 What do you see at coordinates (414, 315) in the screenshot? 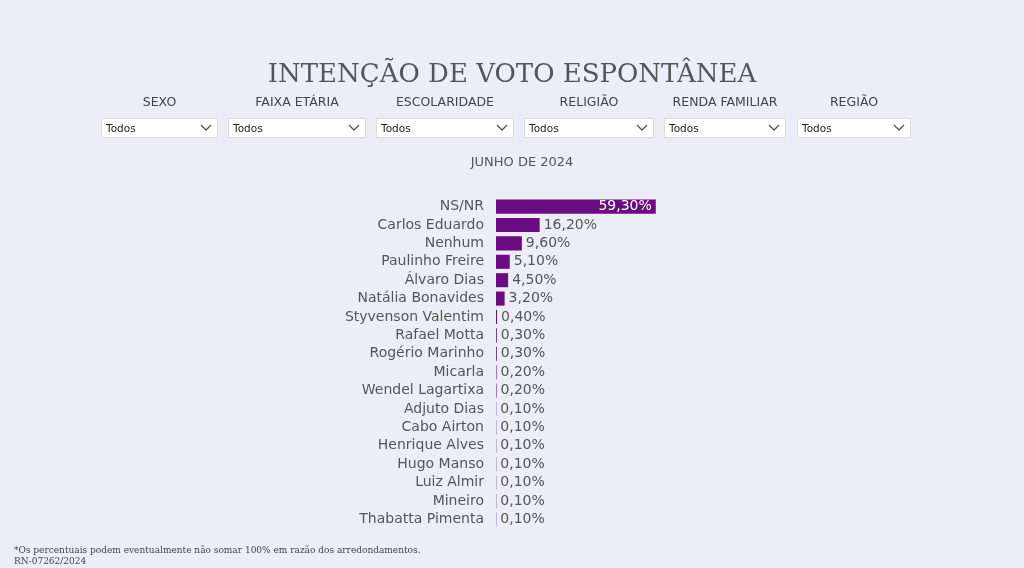
I see `y-tick-label: Styvenson Valentim` at bounding box center [414, 315].